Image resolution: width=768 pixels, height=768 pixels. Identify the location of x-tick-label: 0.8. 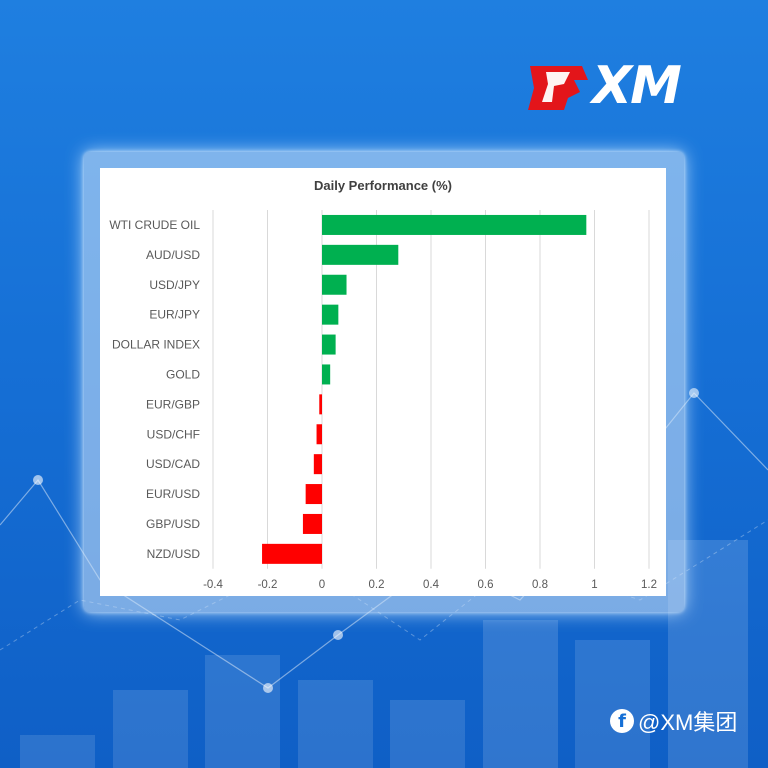
(540, 585).